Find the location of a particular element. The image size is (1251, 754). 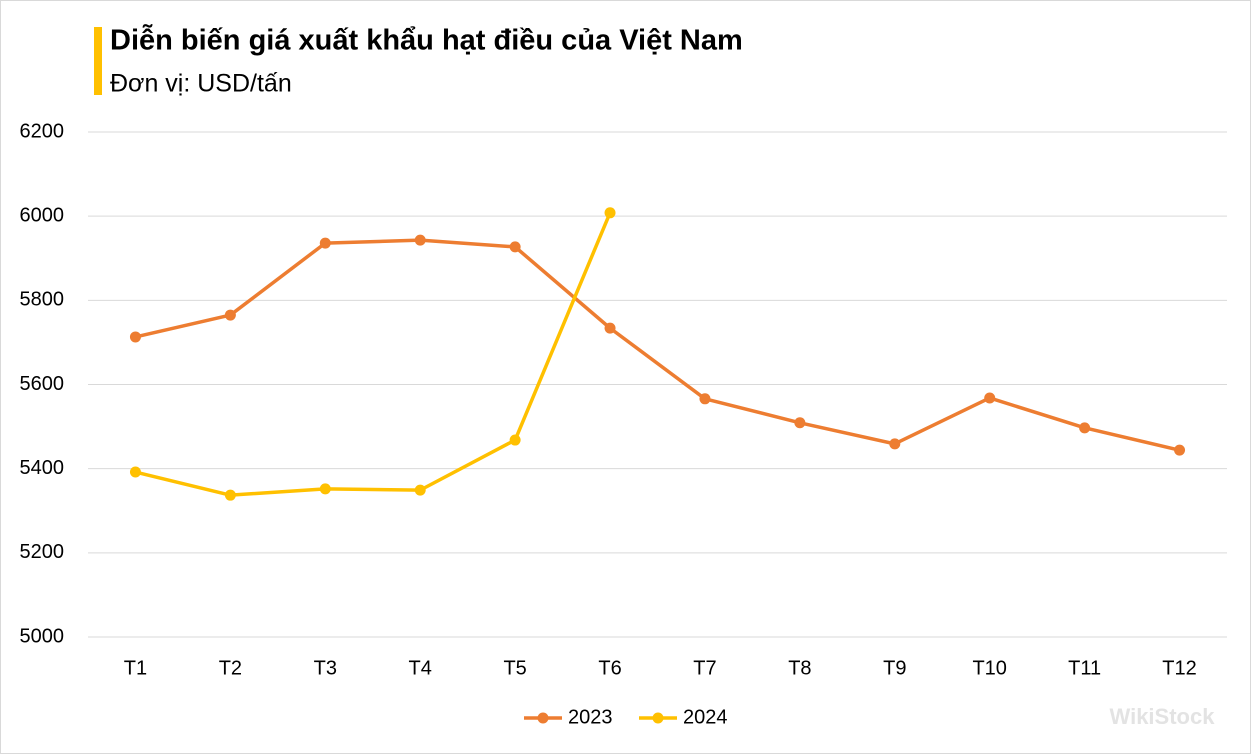

title-accent is located at coordinates (98, 61).